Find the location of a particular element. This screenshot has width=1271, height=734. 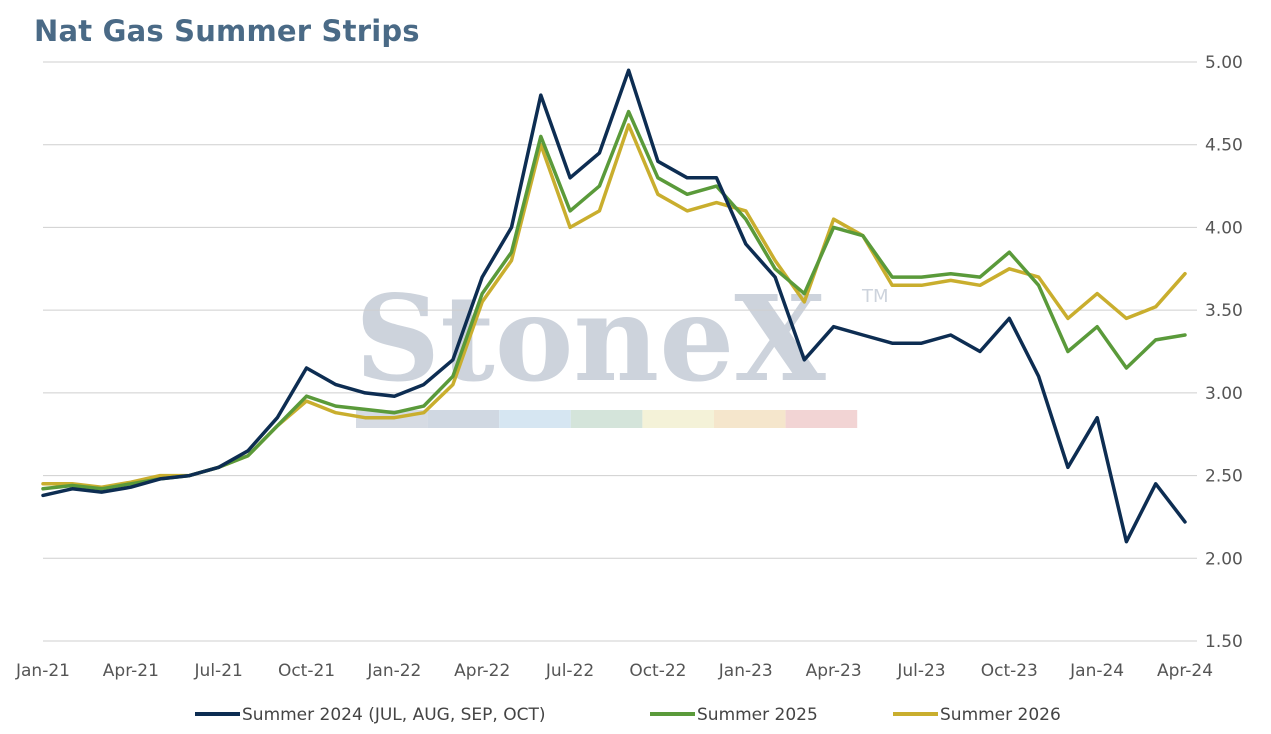

y-tick-label: 2.50 is located at coordinates (1224, 477).